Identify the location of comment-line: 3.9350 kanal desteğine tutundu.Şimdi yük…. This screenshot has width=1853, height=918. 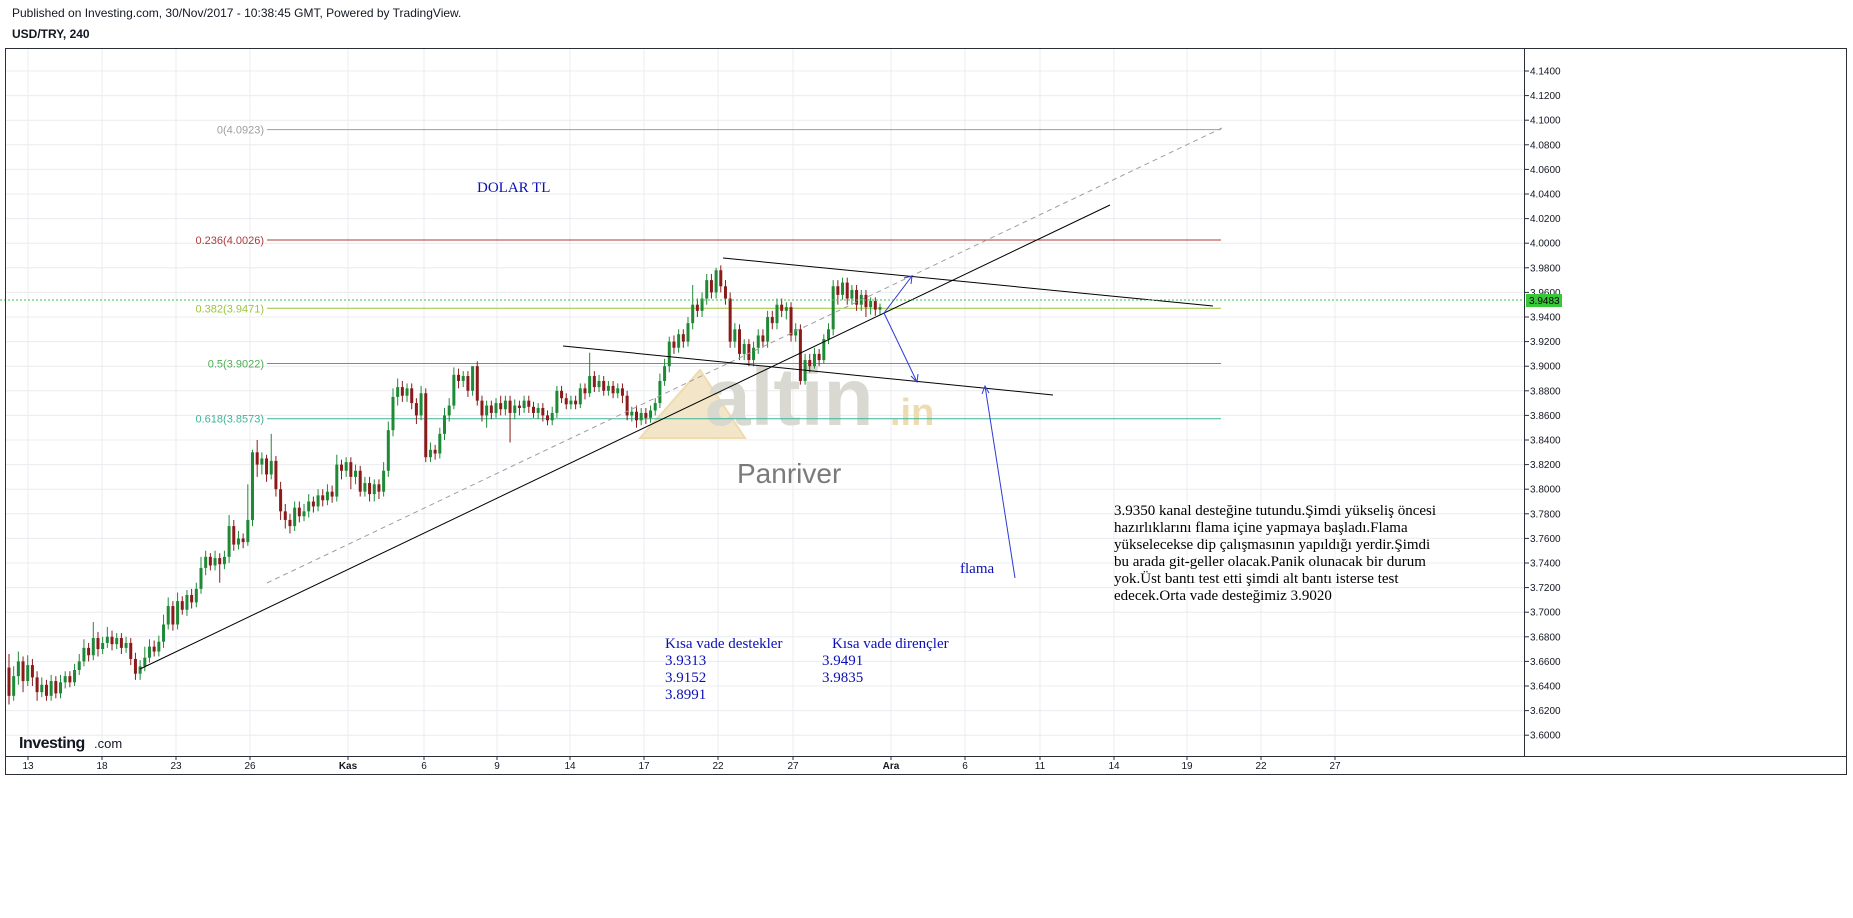
(1275, 511).